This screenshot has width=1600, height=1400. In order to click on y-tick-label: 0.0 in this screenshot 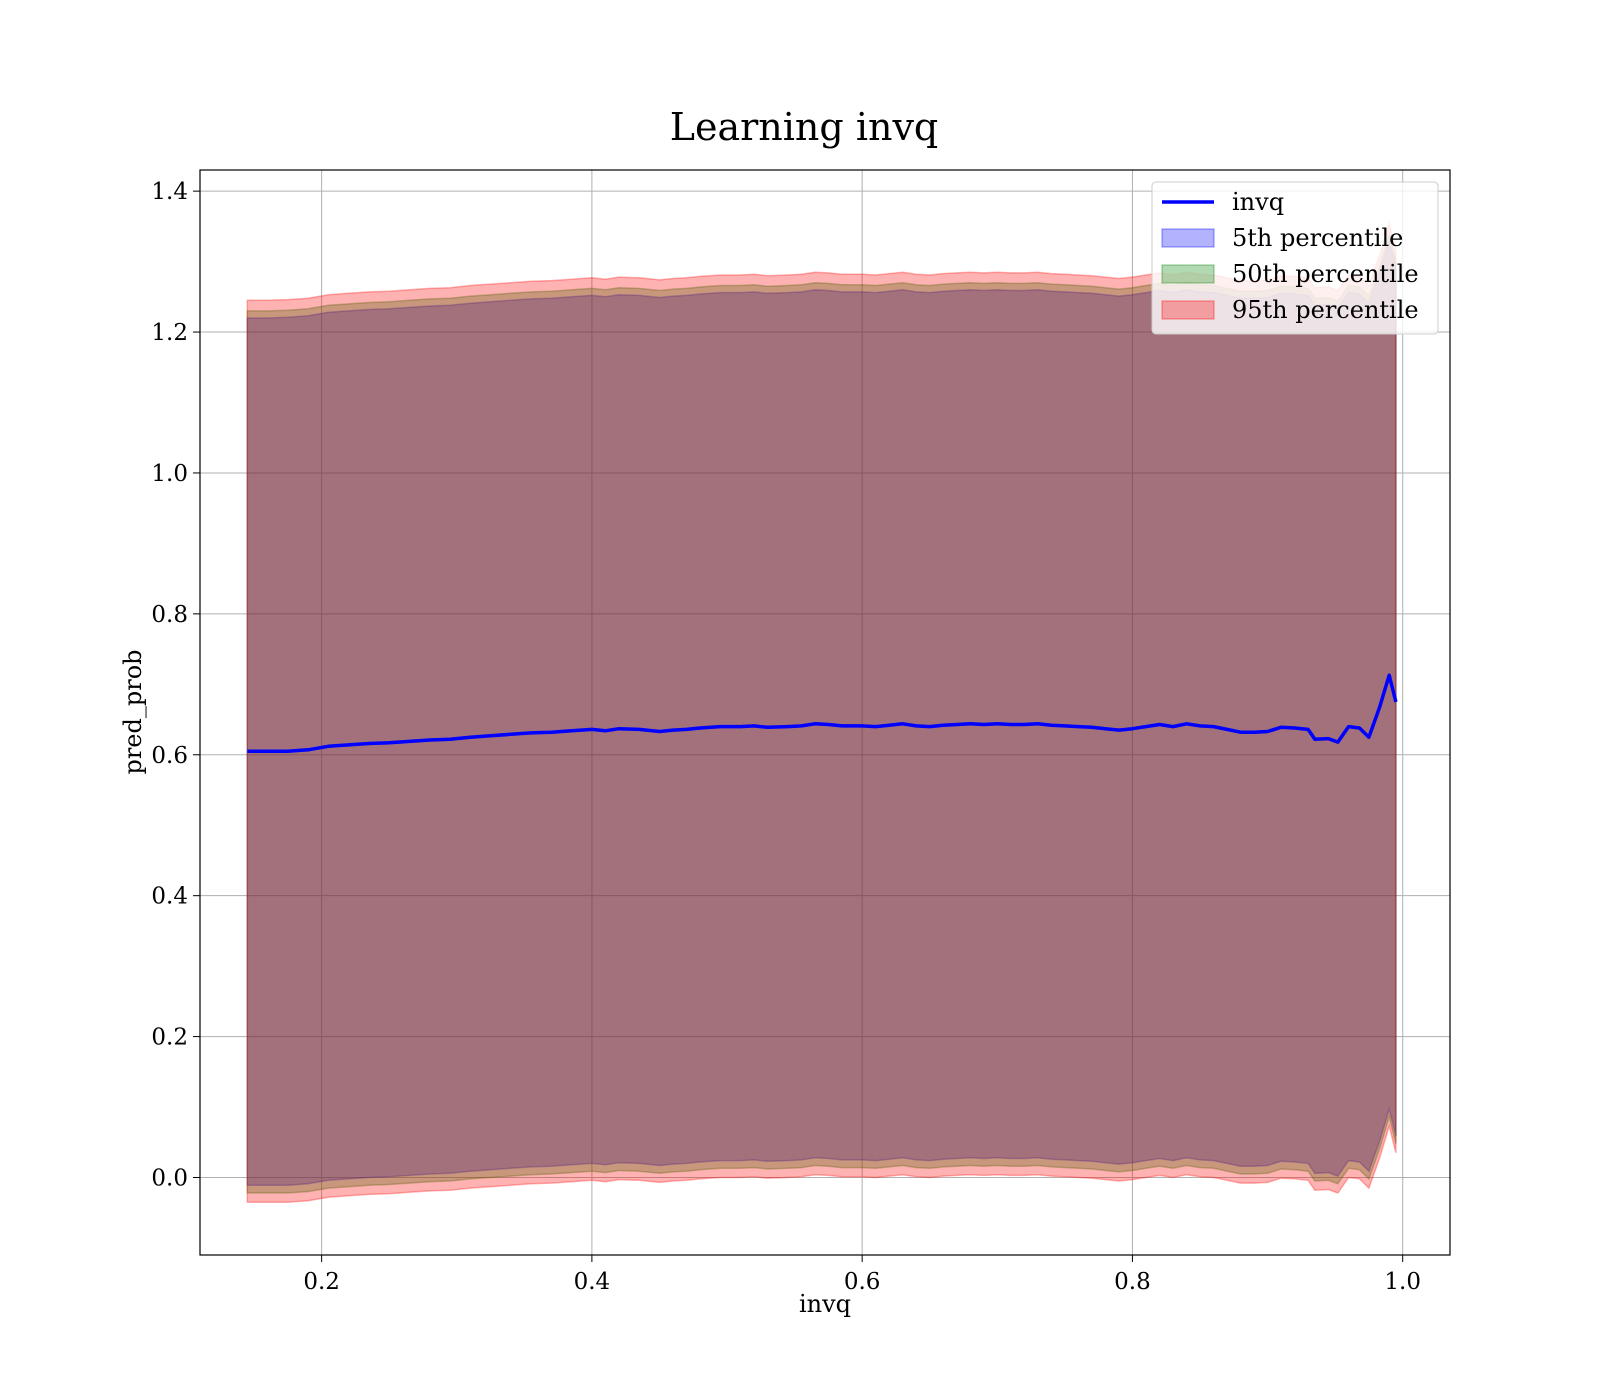, I will do `click(169, 1179)`.